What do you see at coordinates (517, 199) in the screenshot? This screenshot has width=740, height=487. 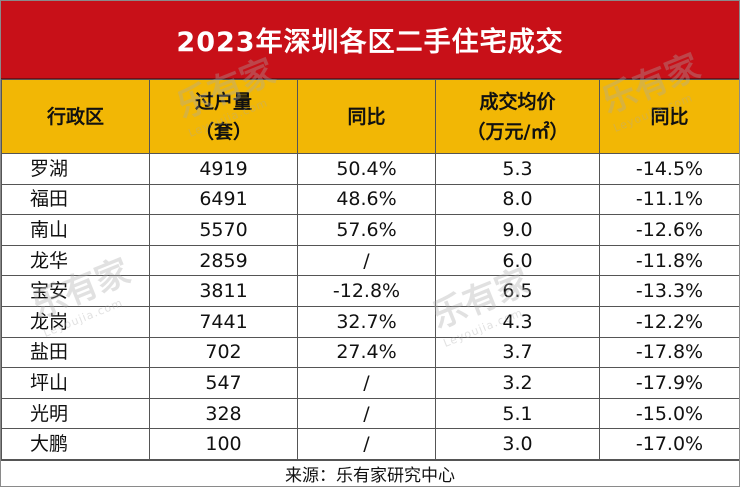 I see `cell-price: 8.0` at bounding box center [517, 199].